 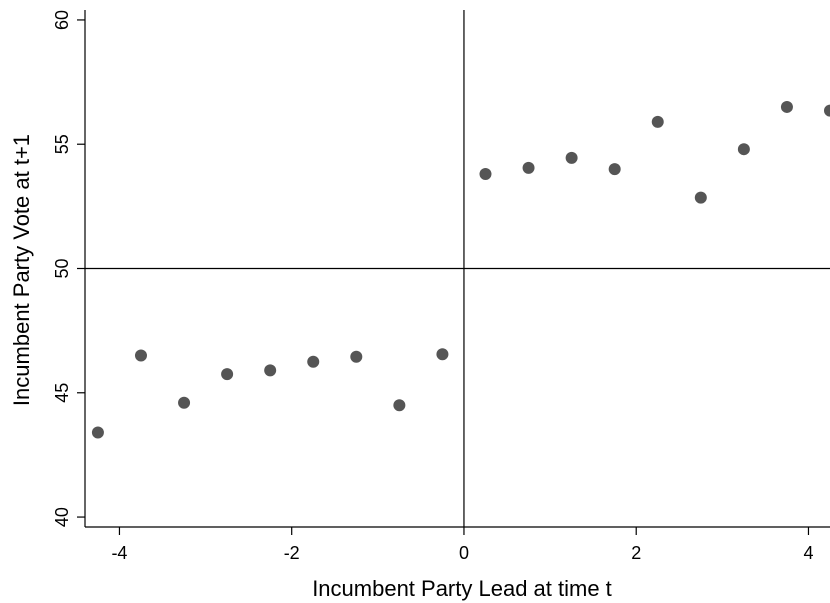 What do you see at coordinates (808, 553) in the screenshot?
I see `x-tick-label: 4` at bounding box center [808, 553].